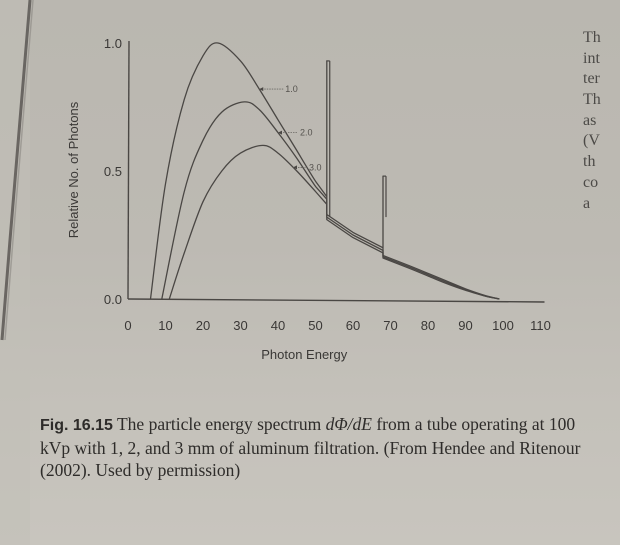 This screenshot has width=620, height=545. What do you see at coordinates (591, 141) in the screenshot?
I see `side-text-line: (V` at bounding box center [591, 141].